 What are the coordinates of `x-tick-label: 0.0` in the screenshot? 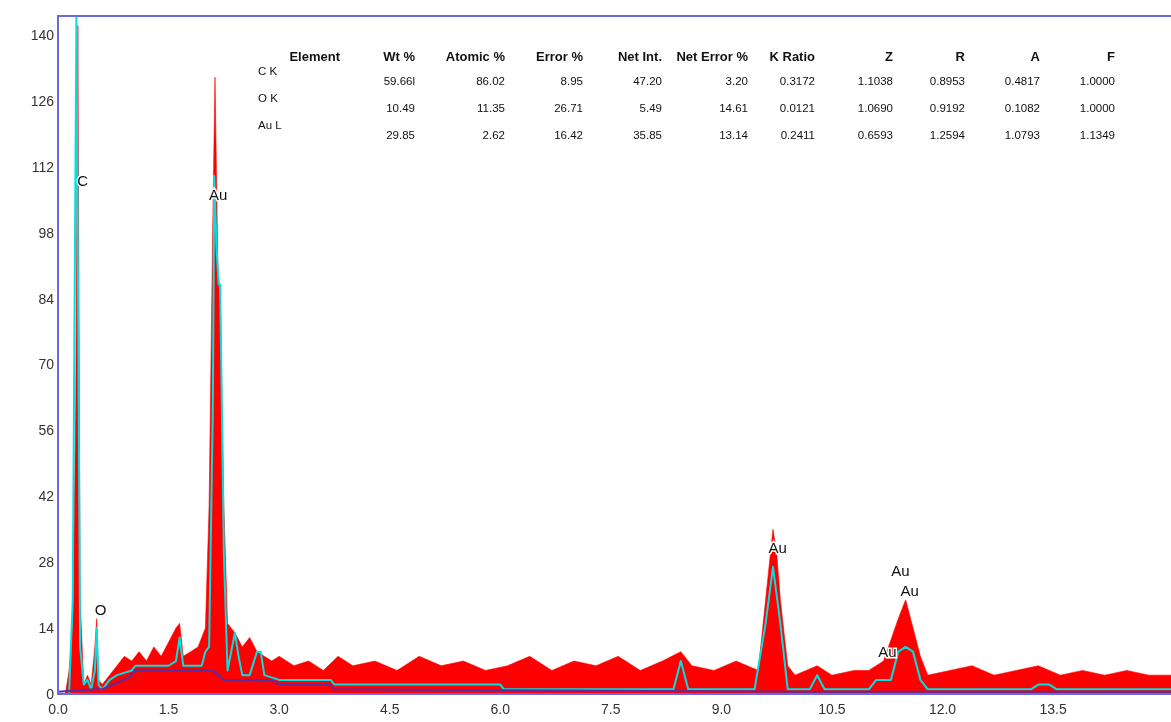 It's located at (58, 709).